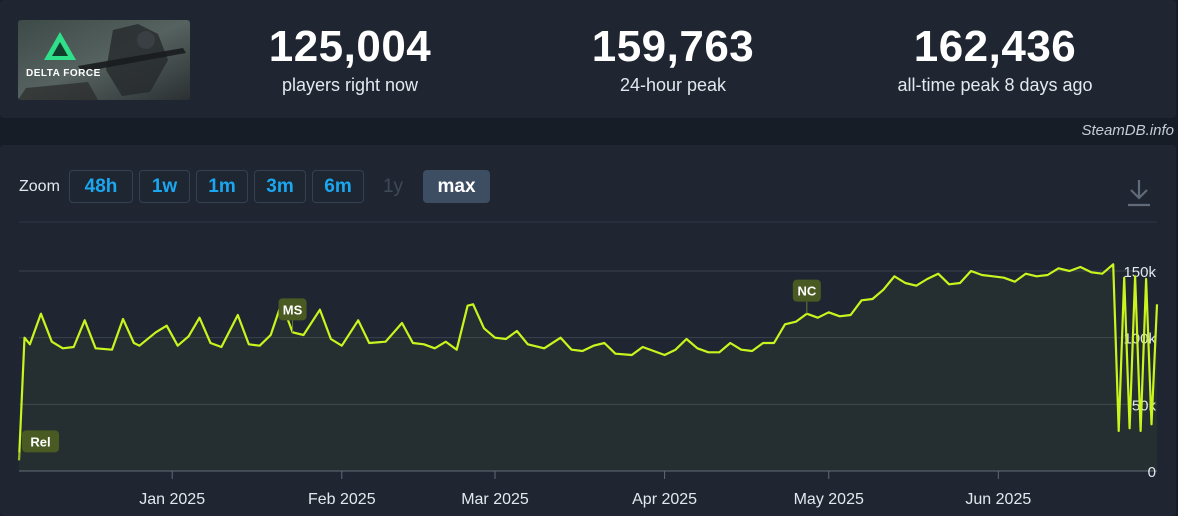 Image resolution: width=1178 pixels, height=516 pixels. I want to click on zoom-48h-button: 48h, so click(101, 186).